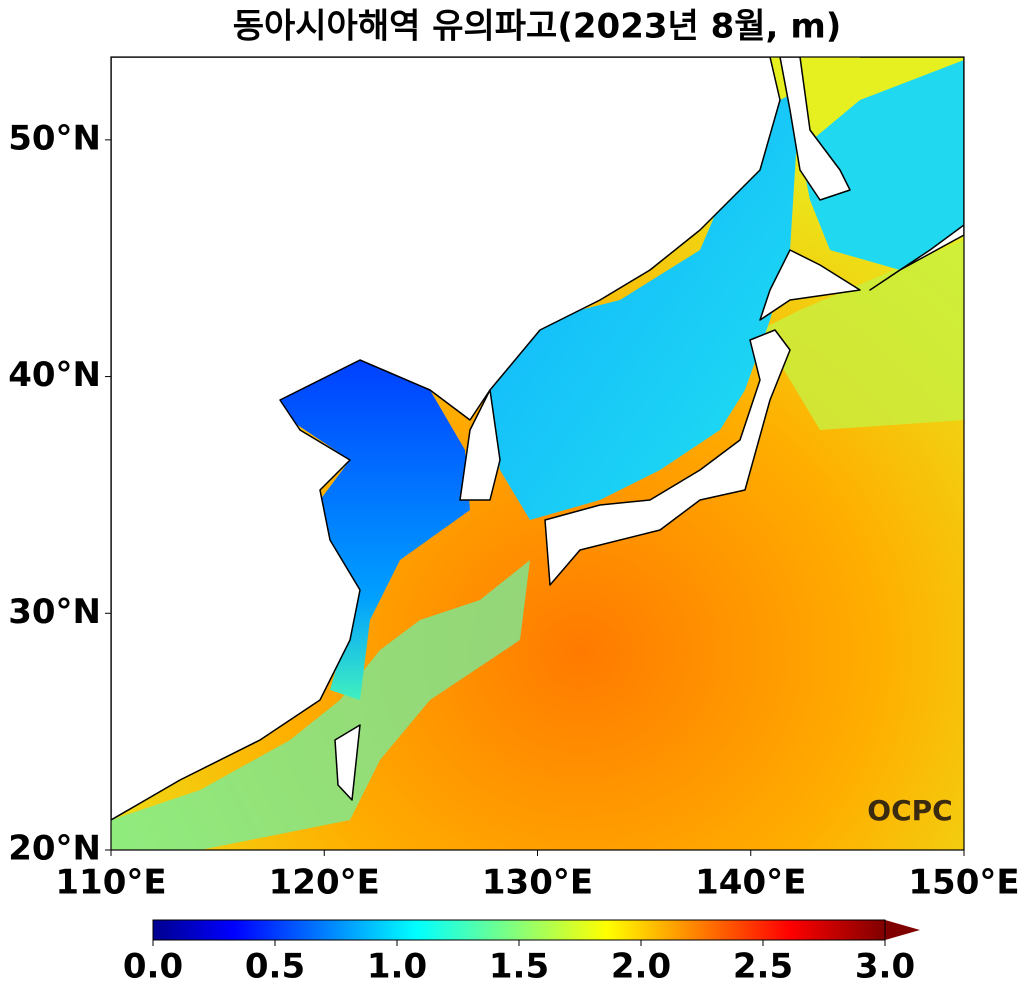 This screenshot has height=999, width=1025. I want to click on y-tick-label: 50°N, so click(54, 138).